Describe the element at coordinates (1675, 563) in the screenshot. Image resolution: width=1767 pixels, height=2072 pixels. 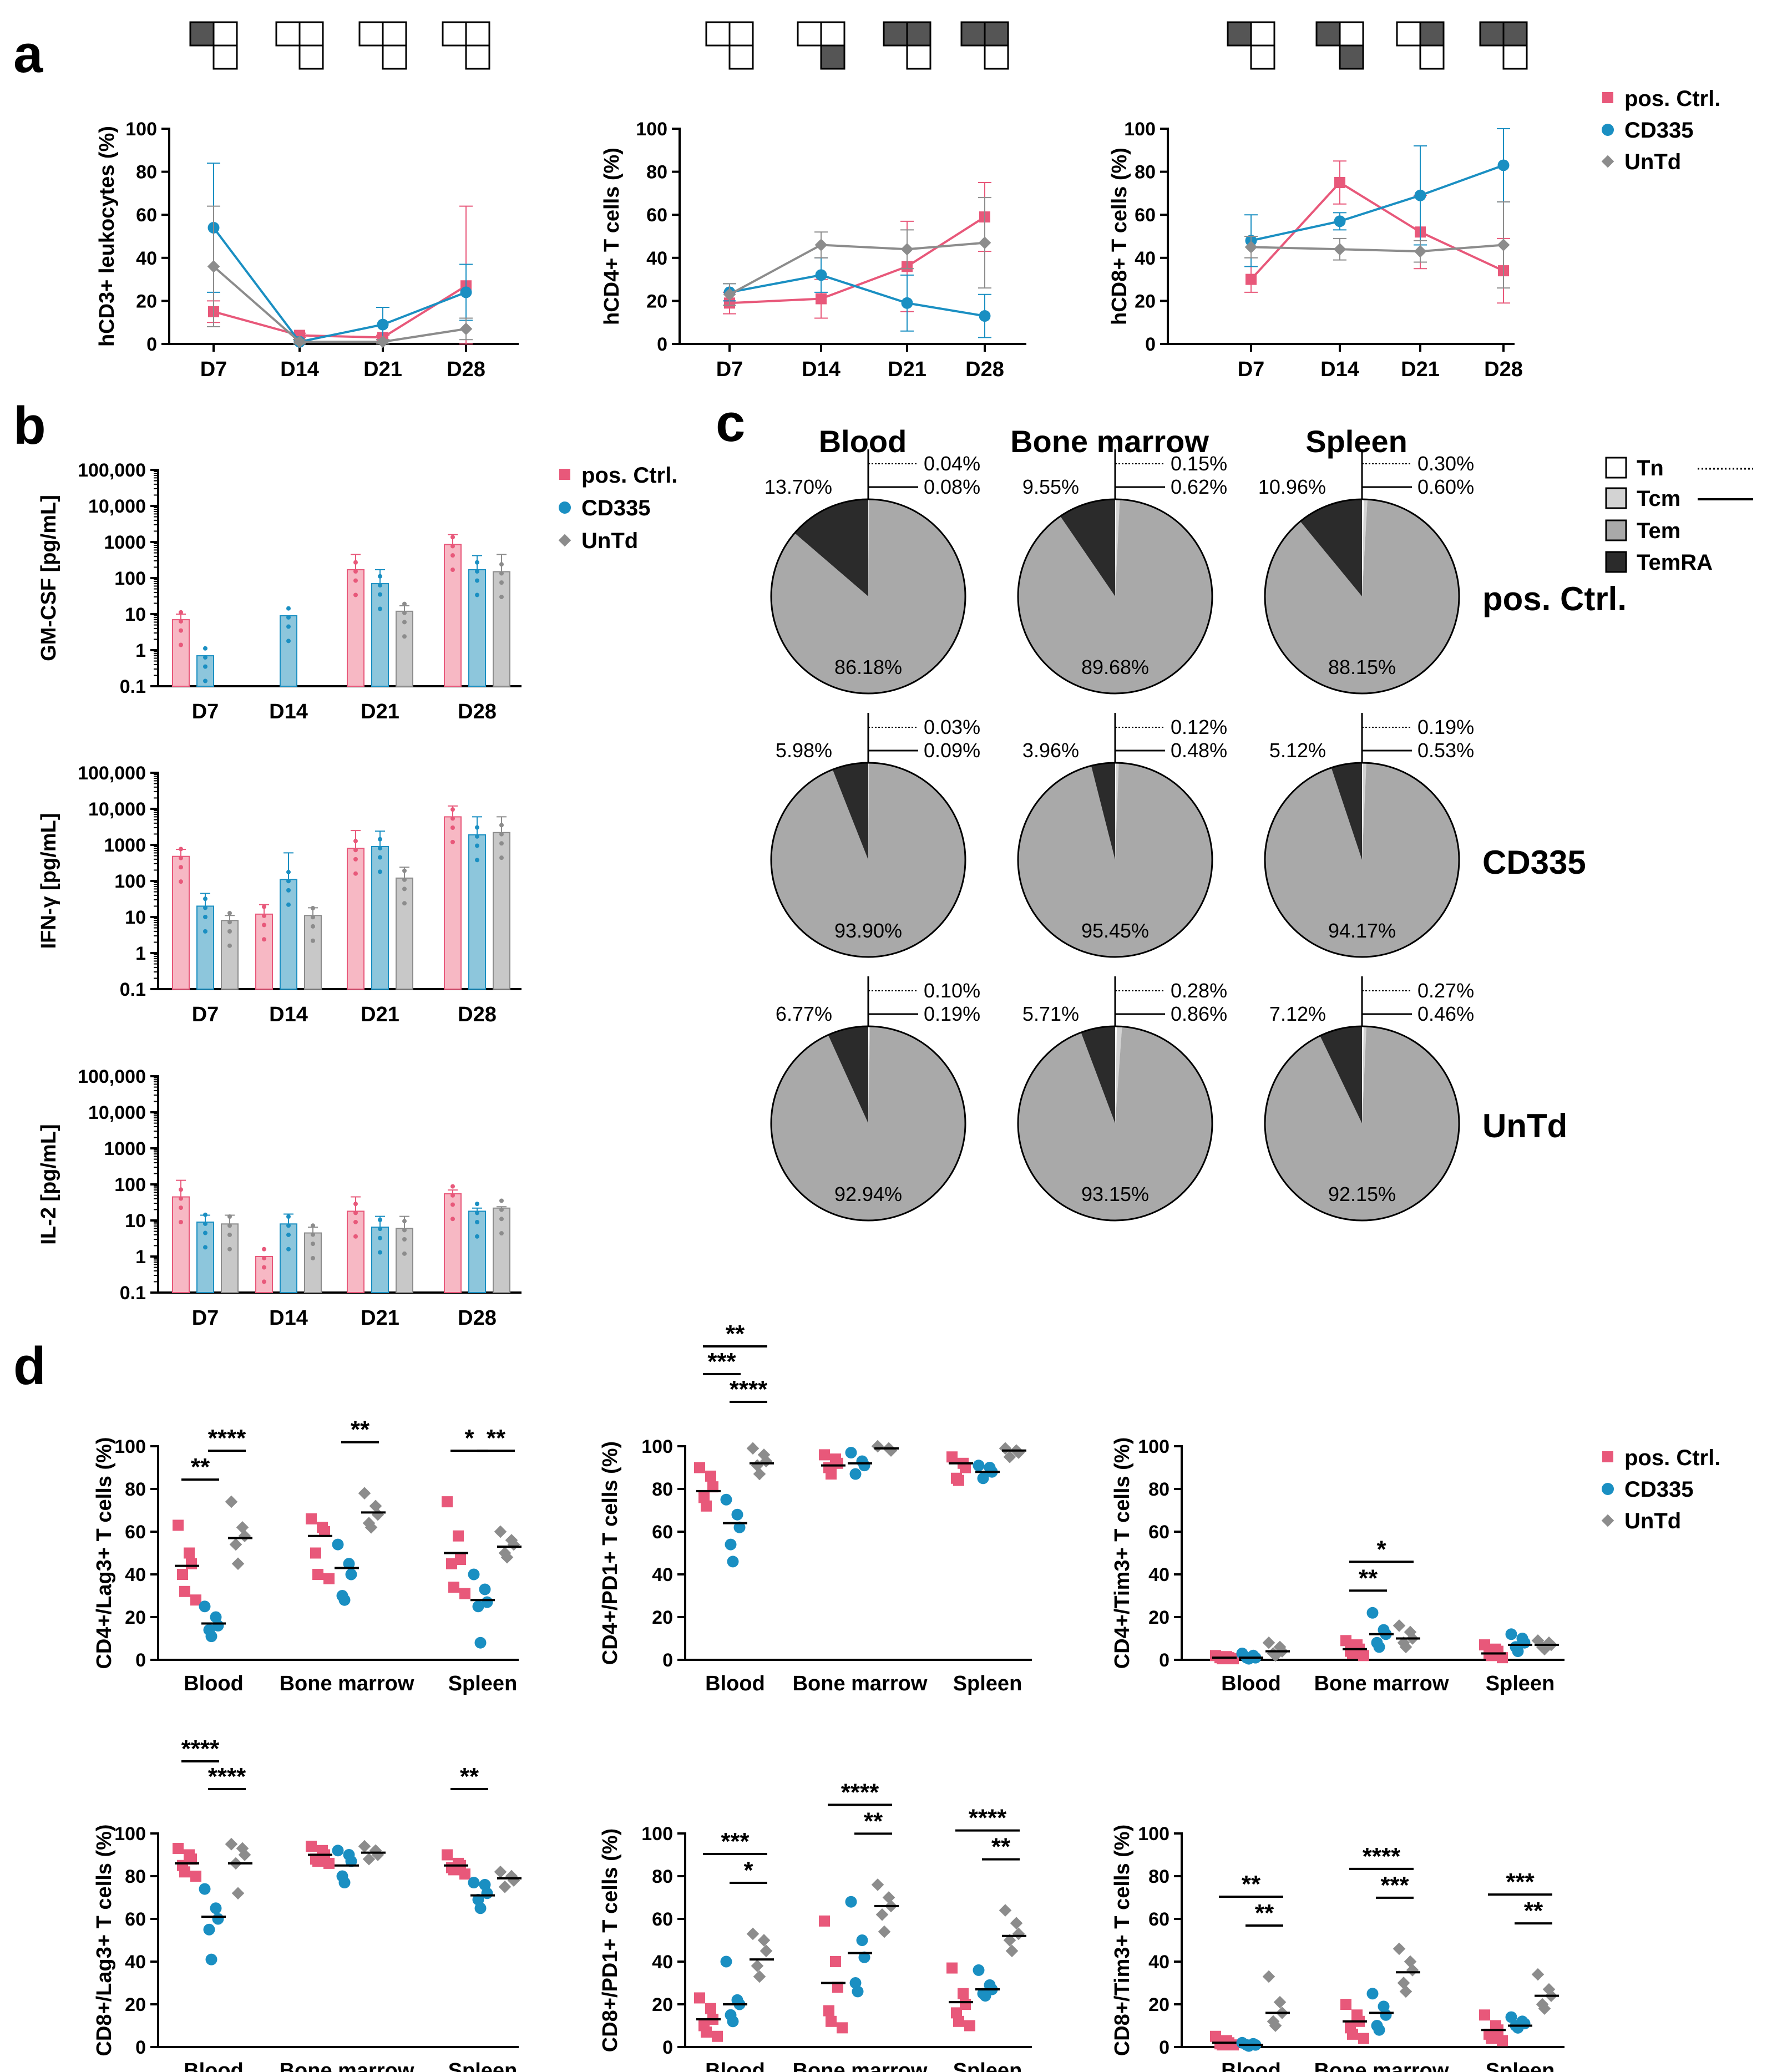
I see `legend-label: TemRA` at that location.